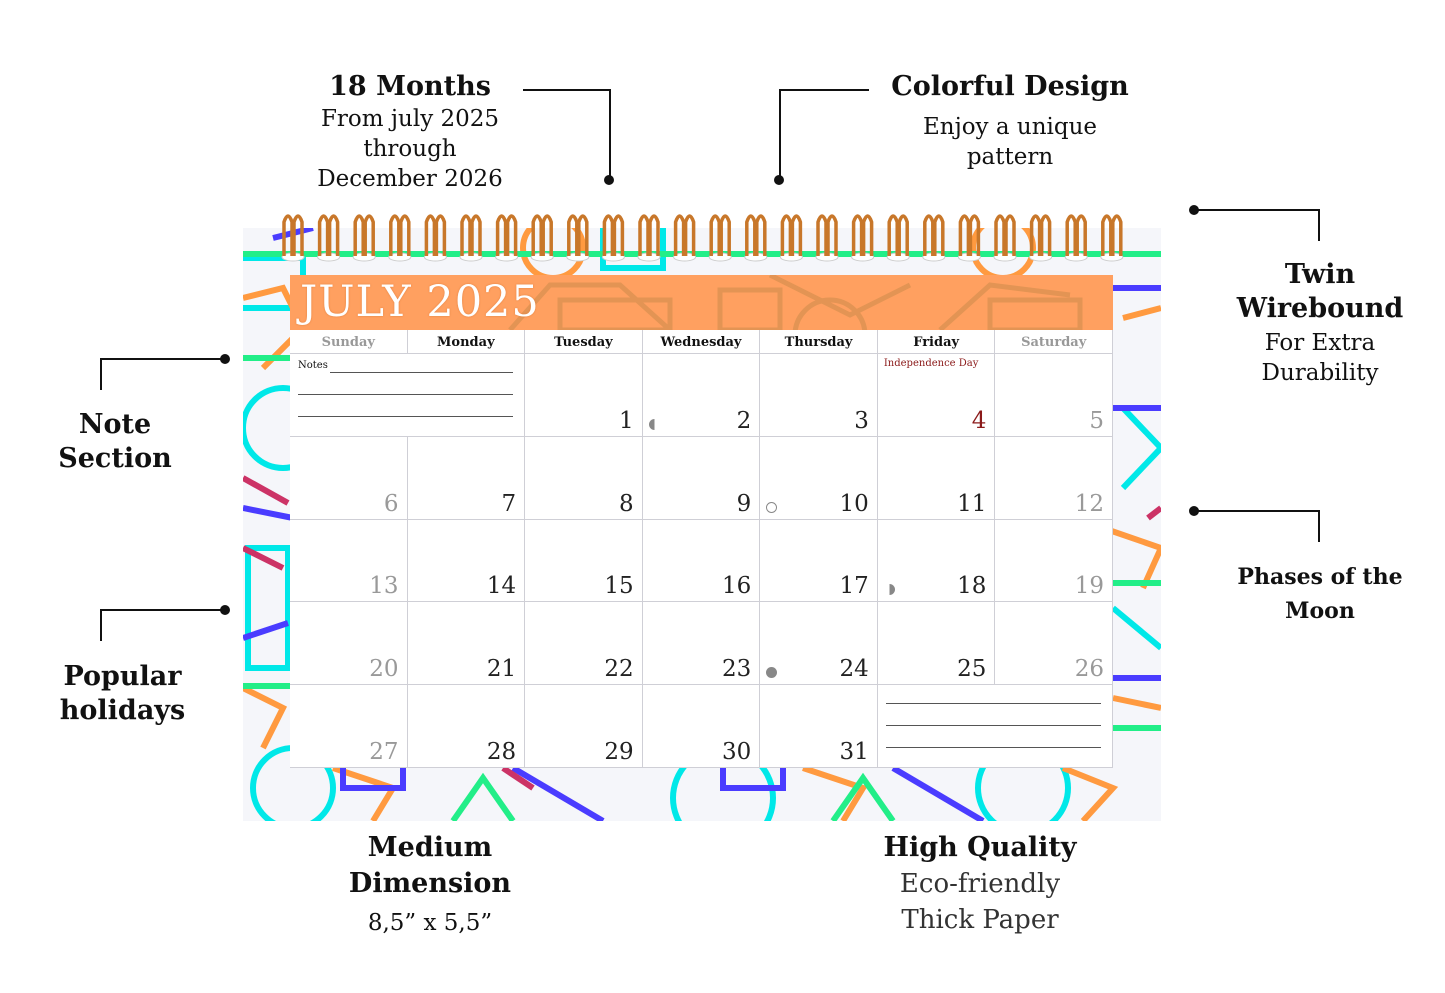  Describe the element at coordinates (1089, 586) in the screenshot. I see `day-number: 19` at that location.